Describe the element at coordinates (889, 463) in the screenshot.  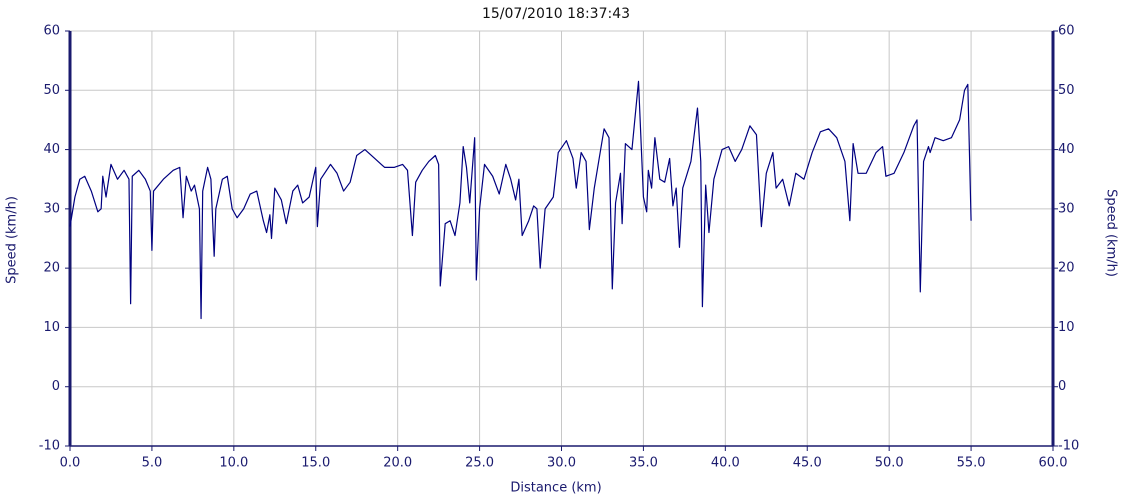
I see `x-tick-label: 50.0` at that location.